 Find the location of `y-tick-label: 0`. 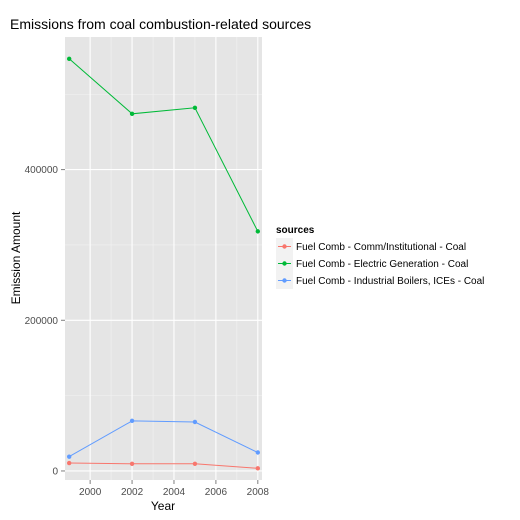

y-tick-label: 0 is located at coordinates (55, 471).